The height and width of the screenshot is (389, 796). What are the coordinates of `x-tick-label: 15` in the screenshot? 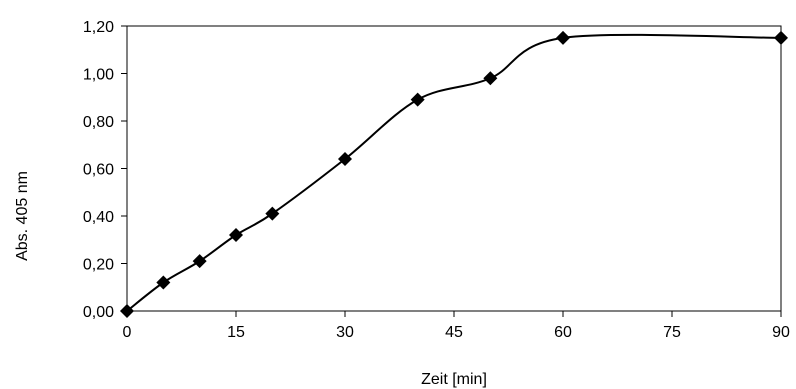 It's located at (236, 332).